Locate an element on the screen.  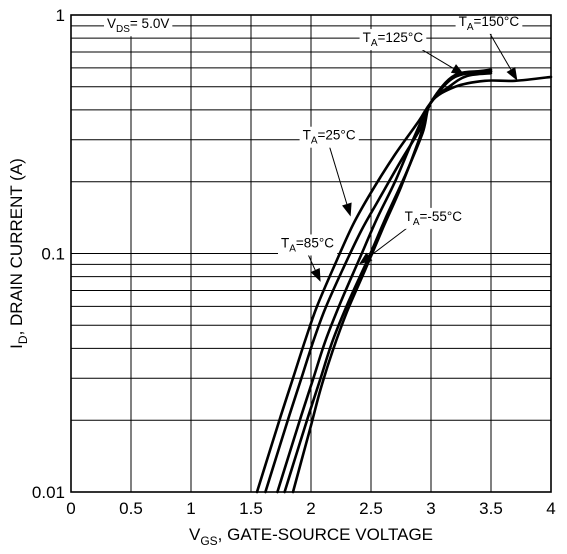
series-label-4-sub: A is located at coordinates (470, 27).